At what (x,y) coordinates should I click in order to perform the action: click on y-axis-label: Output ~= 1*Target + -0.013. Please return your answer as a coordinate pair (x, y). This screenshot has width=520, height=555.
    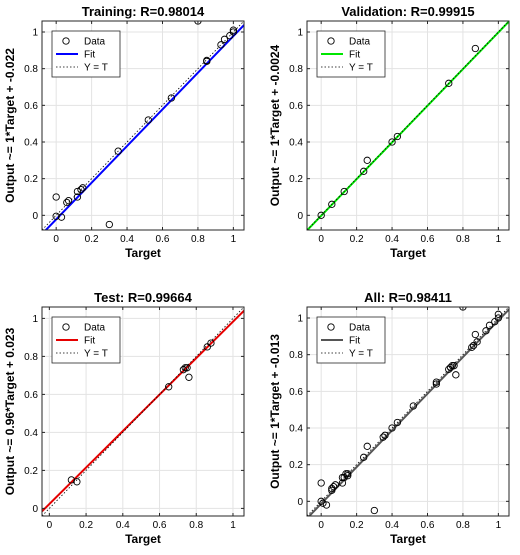
    Looking at the image, I should click on (275, 411).